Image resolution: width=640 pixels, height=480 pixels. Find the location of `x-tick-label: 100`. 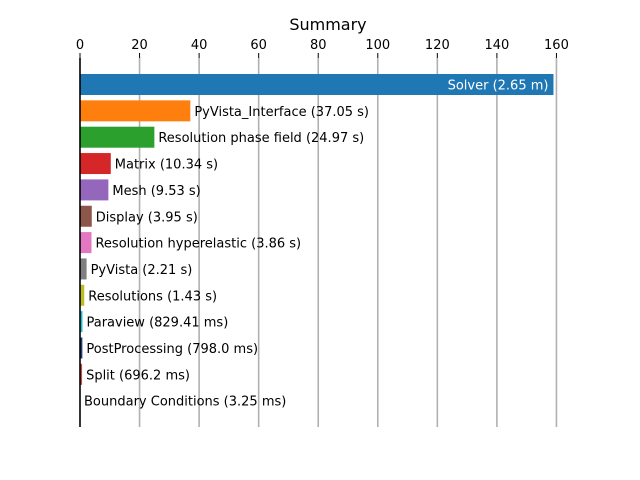

x-tick-label: 100 is located at coordinates (377, 45).